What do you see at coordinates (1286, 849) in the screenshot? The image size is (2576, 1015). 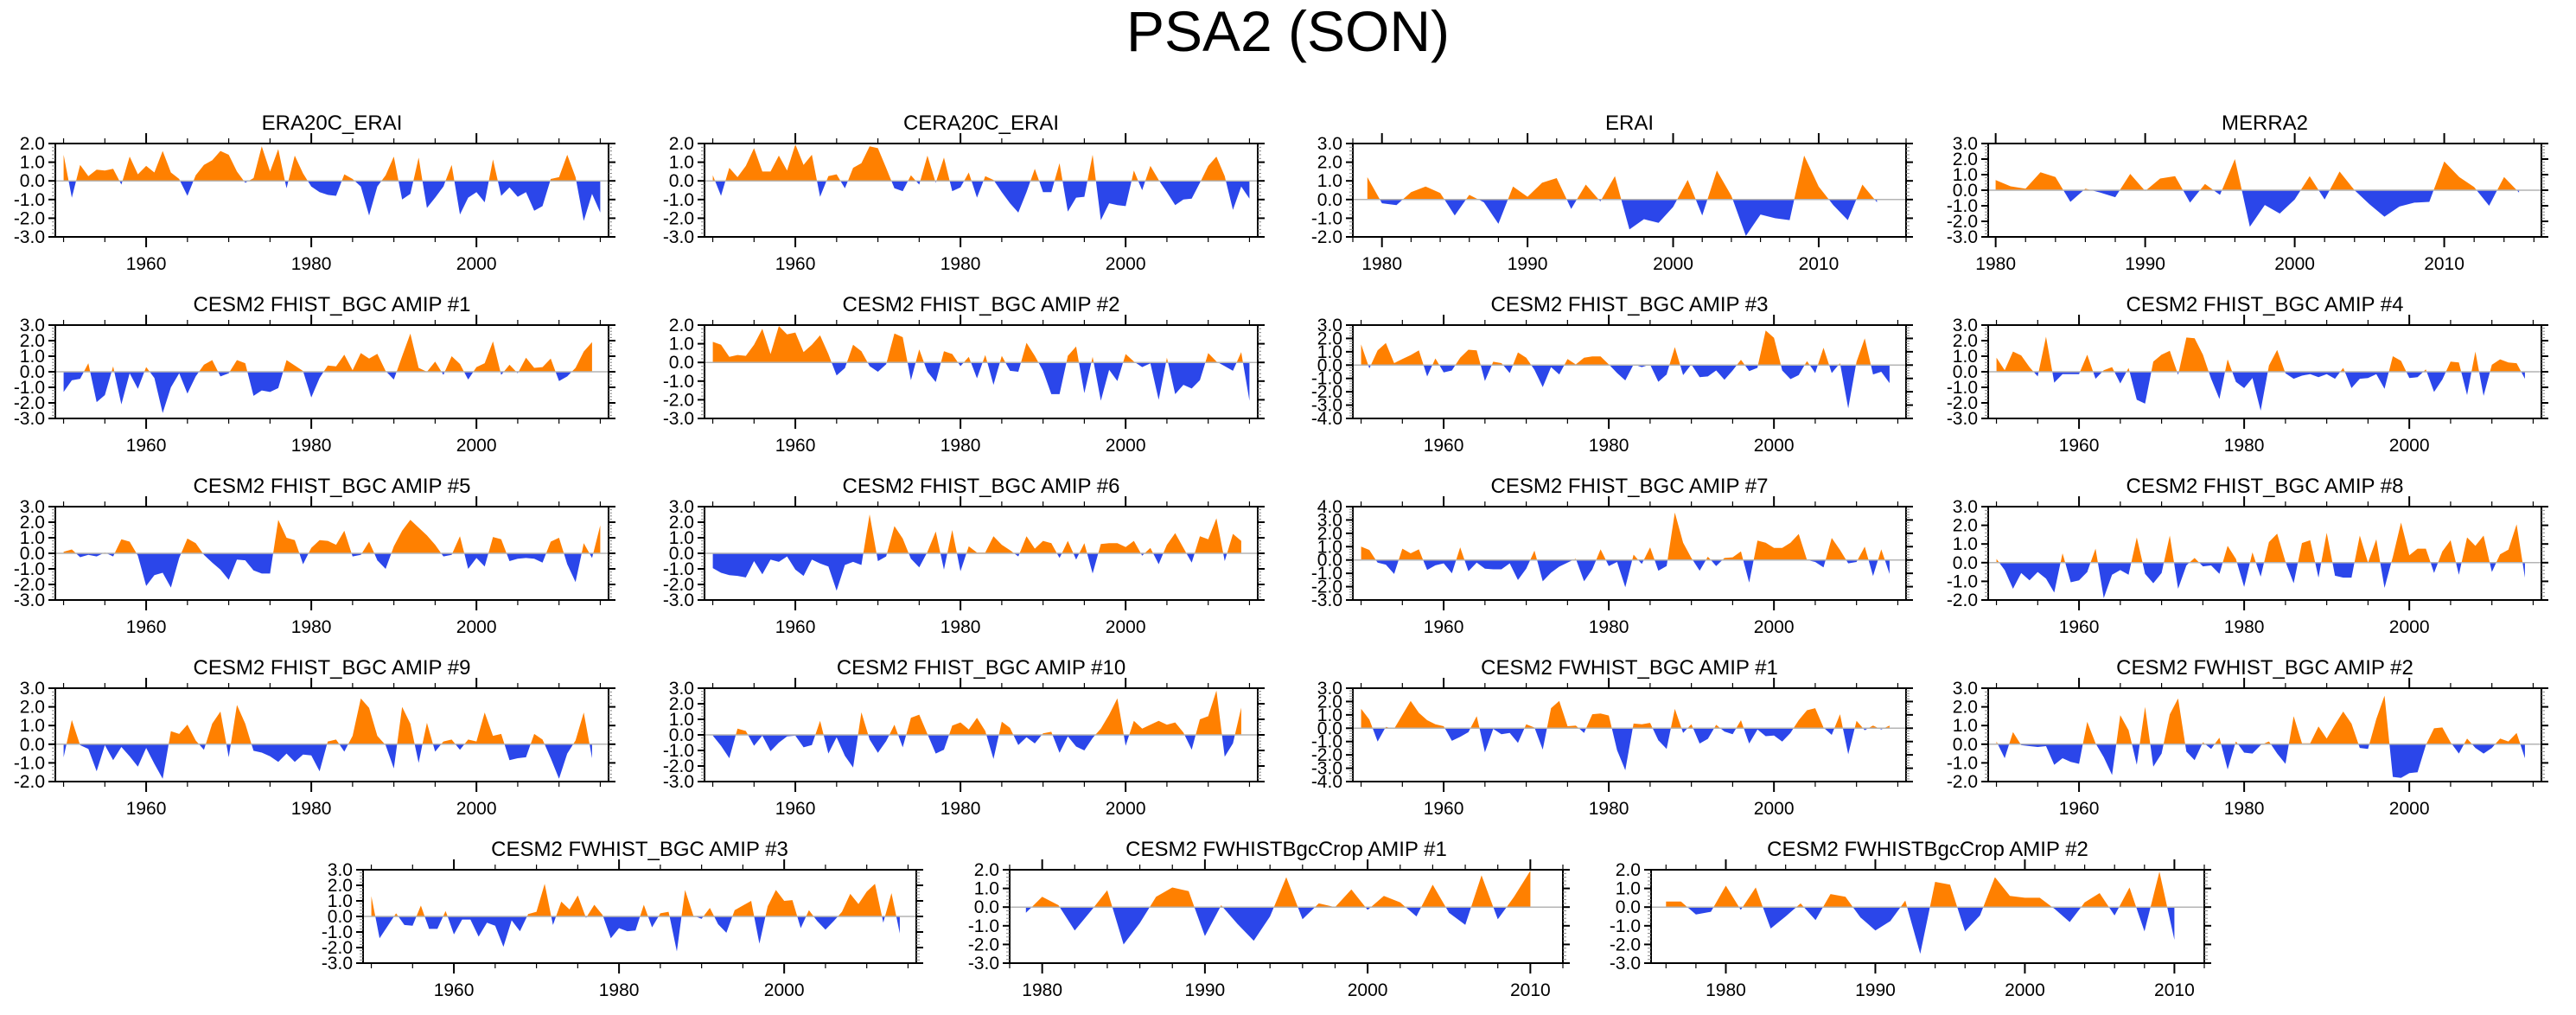 I see `panel-title: CESM2 FWHISTBgcCrop AMIP #1` at bounding box center [1286, 849].